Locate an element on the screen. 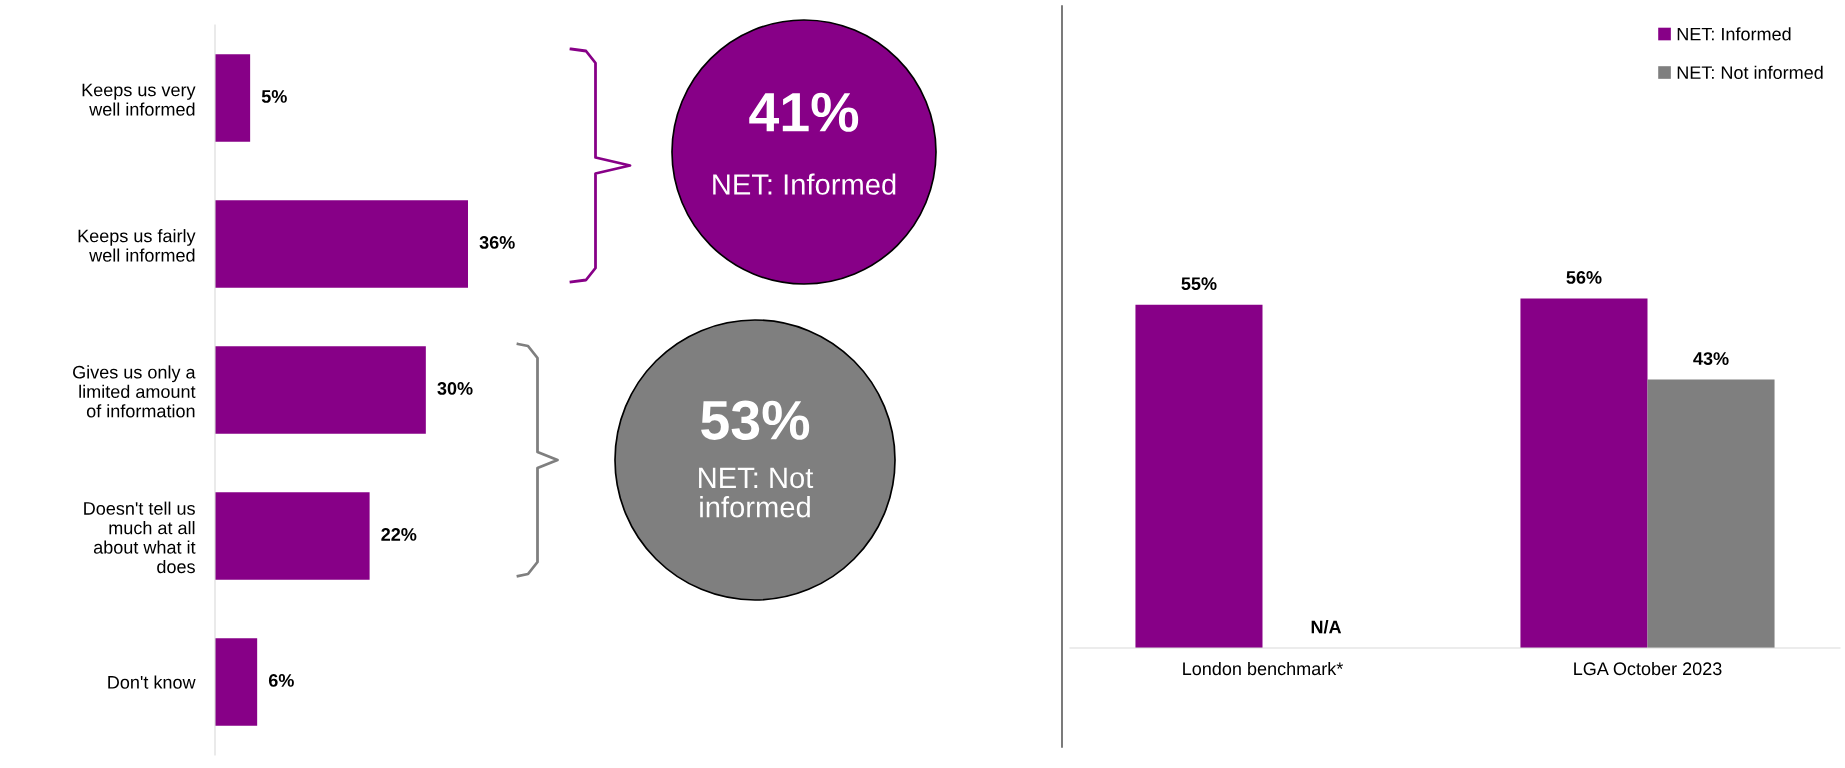 This screenshot has width=1845, height=768. y-tick-label: Don't know is located at coordinates (152, 682).